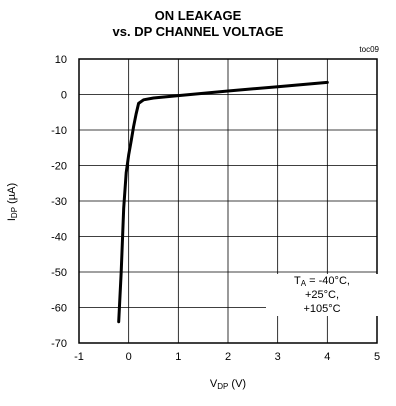  I want to click on y-axis-label: IDP (µA), so click(12, 202).